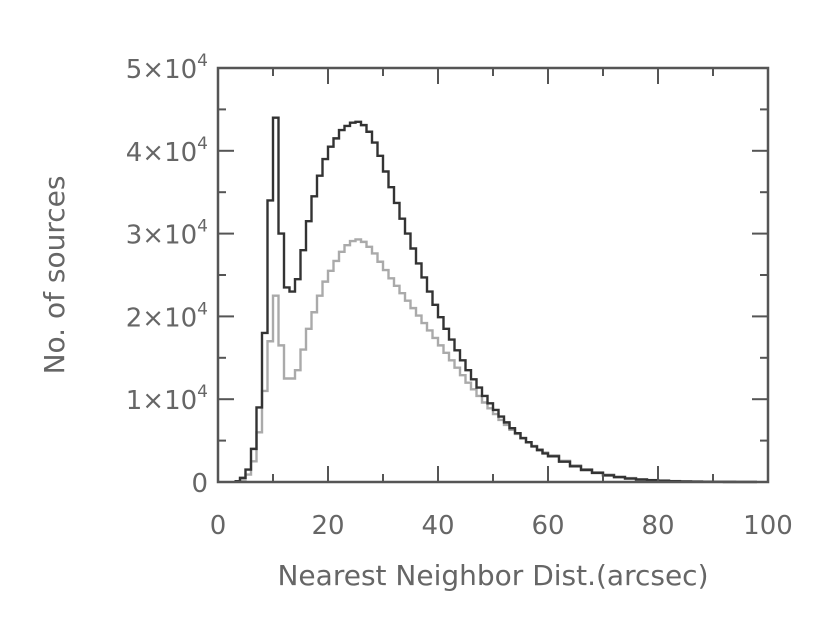 The image size is (830, 623). What do you see at coordinates (161, 236) in the screenshot?
I see `y-tick-mantissa: 3×10` at bounding box center [161, 236].